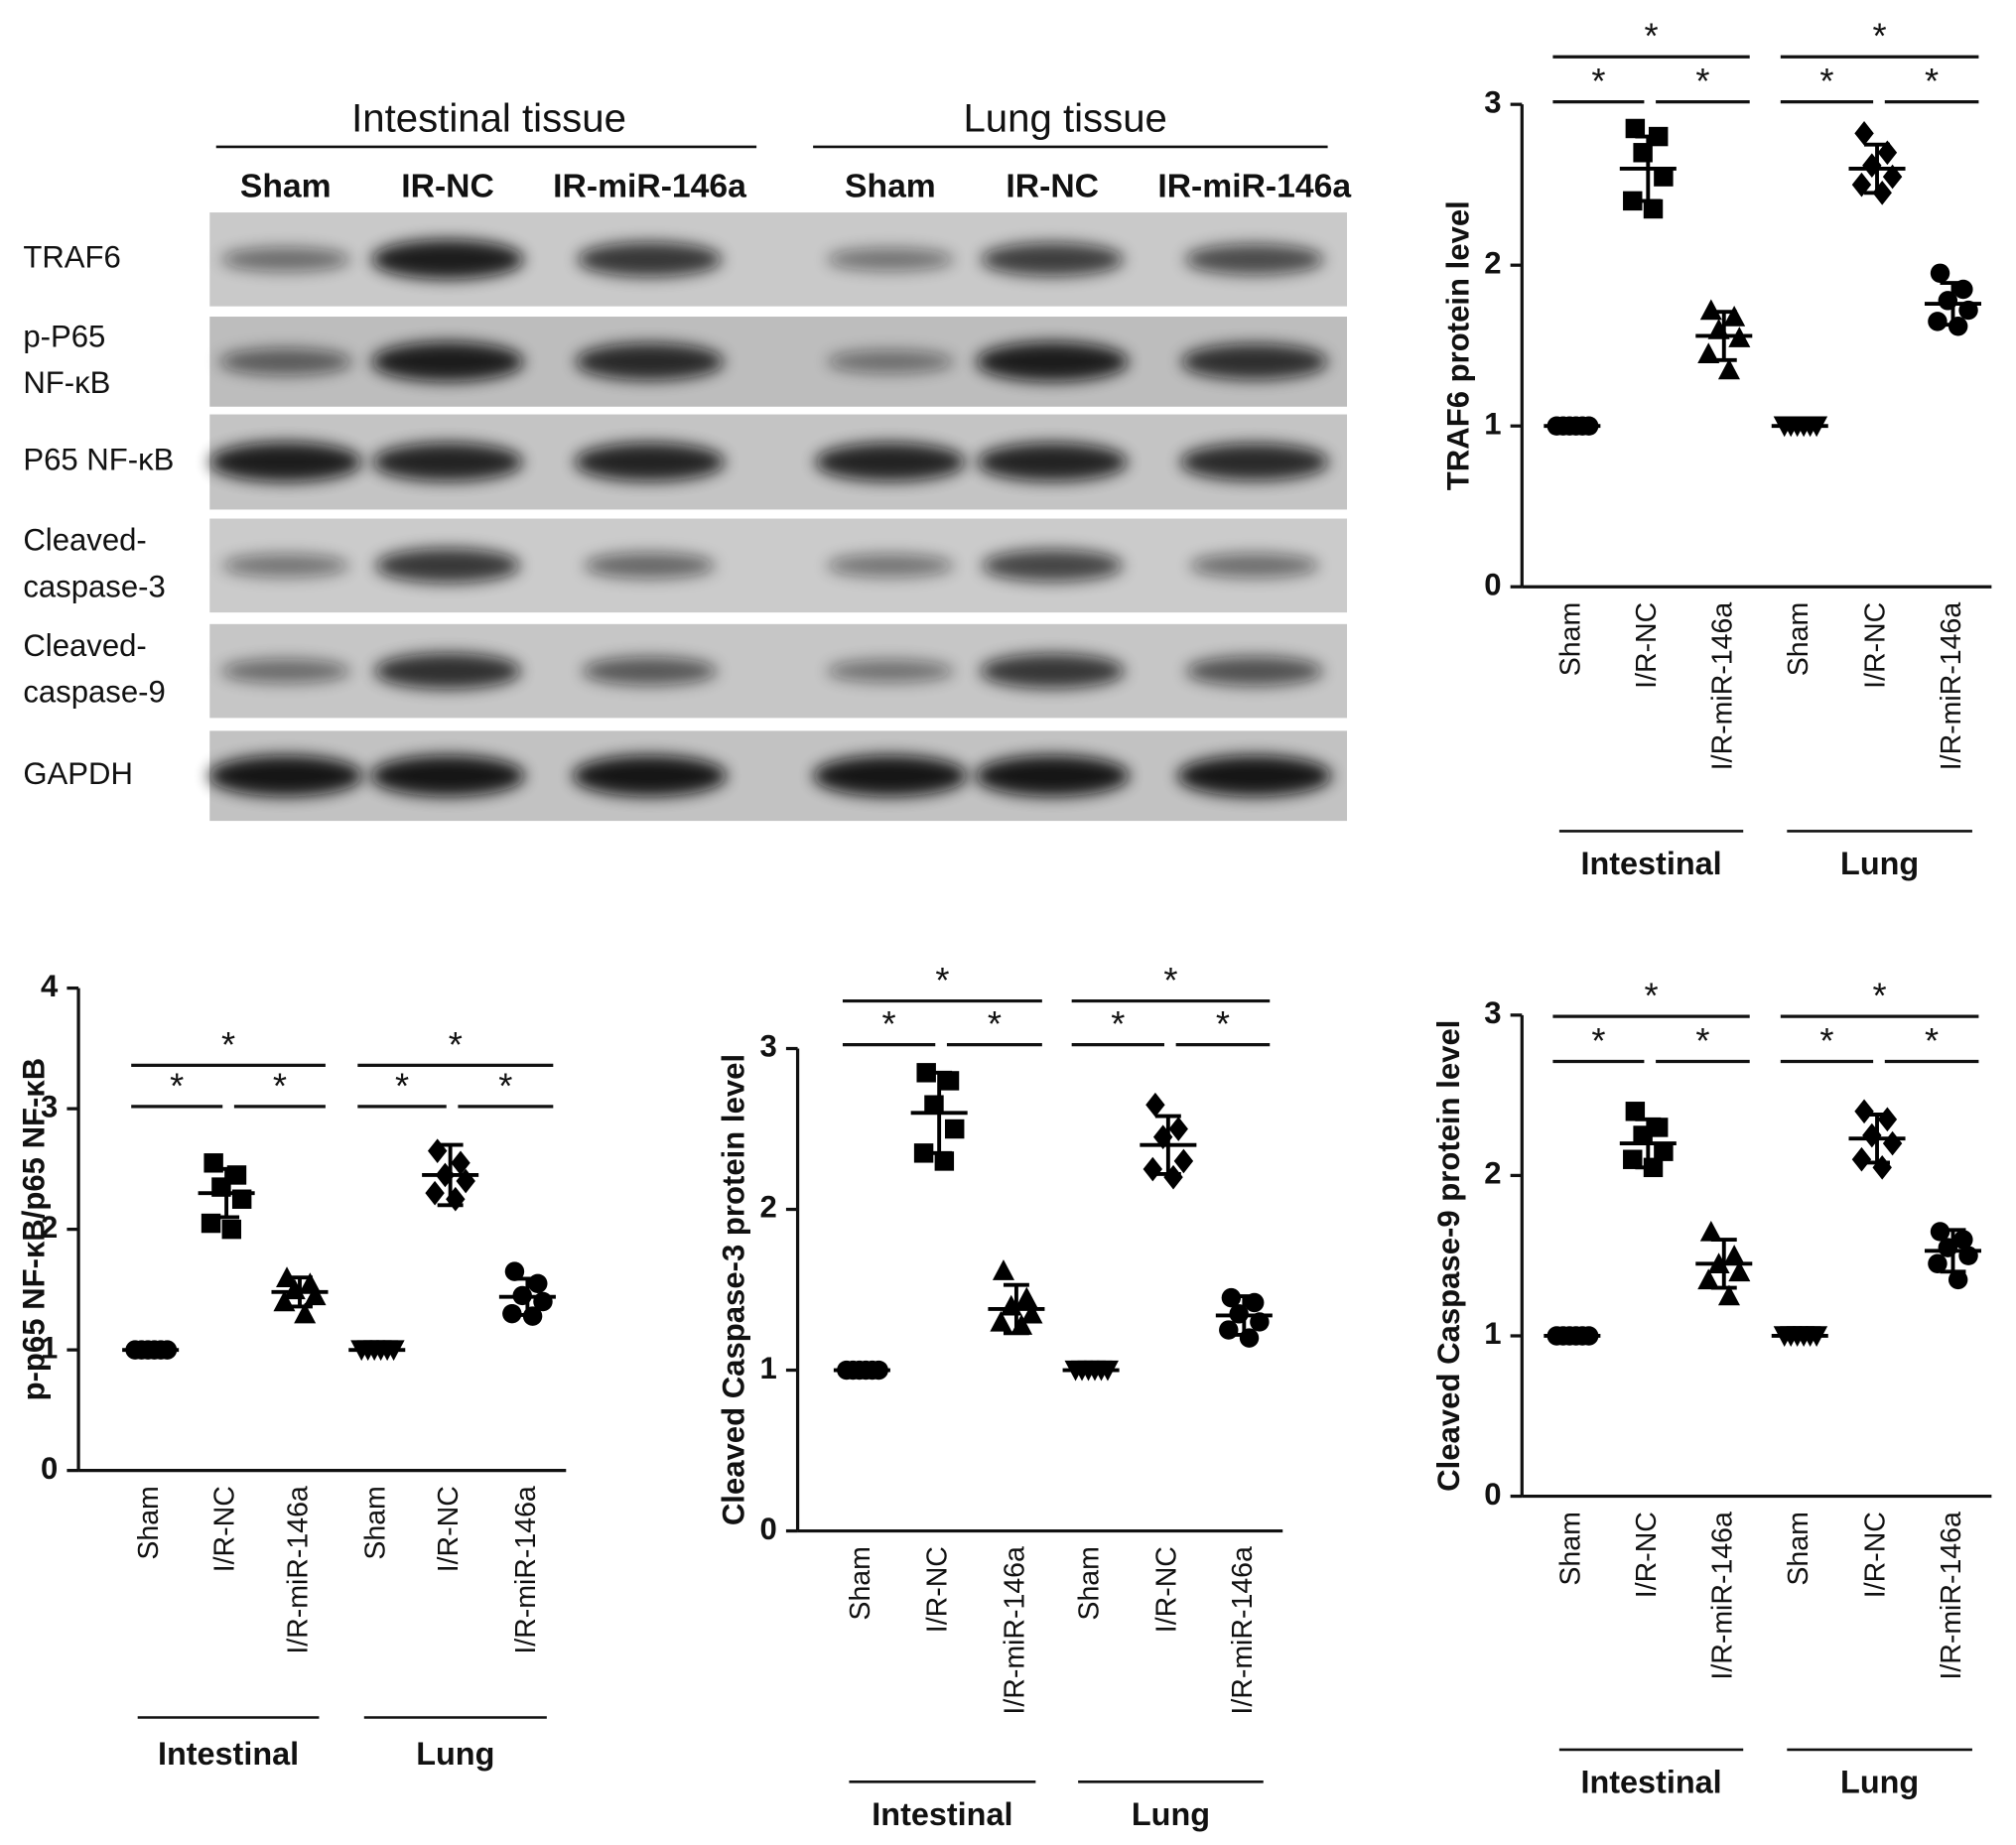  What do you see at coordinates (1493, 423) in the screenshot?
I see `y-tick-label: 1` at bounding box center [1493, 423].